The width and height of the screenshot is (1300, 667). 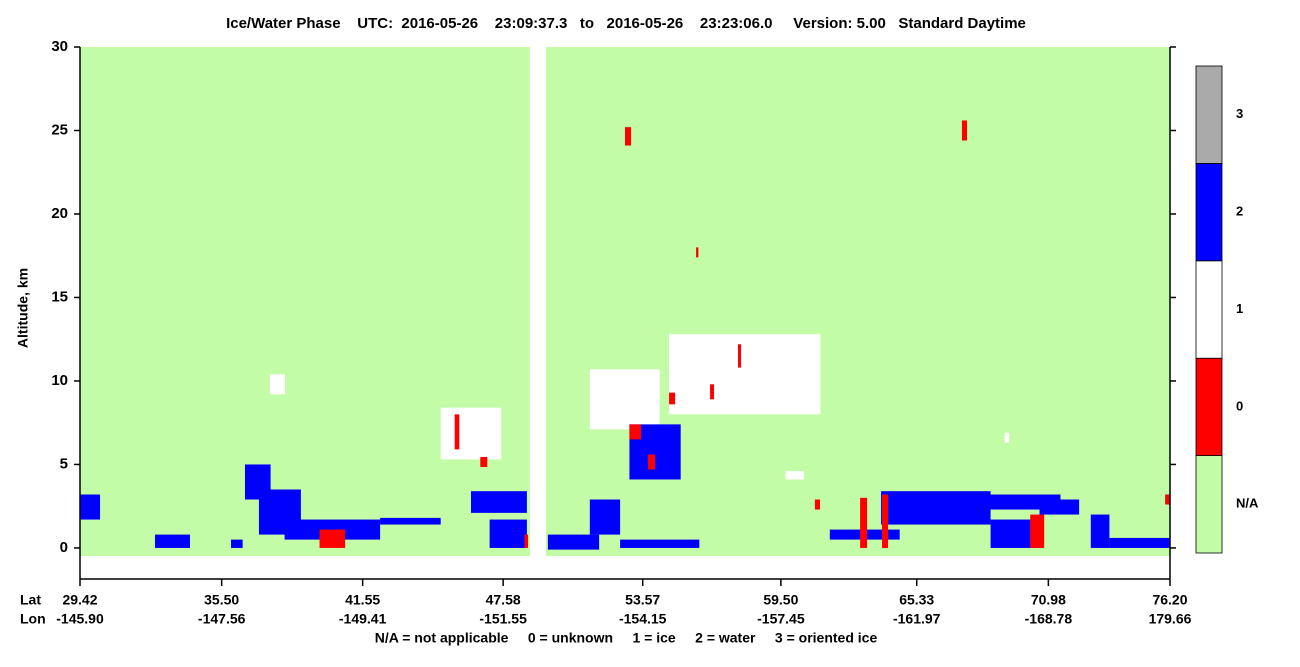 What do you see at coordinates (1239, 211) in the screenshot?
I see `colorbar-label: 2` at bounding box center [1239, 211].